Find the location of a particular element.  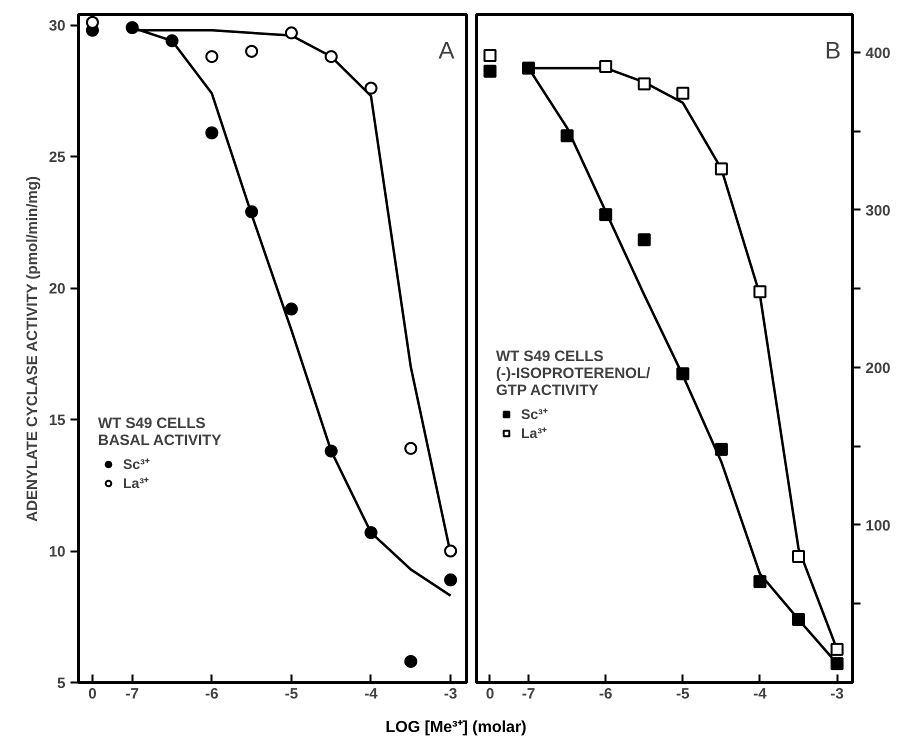

legend-title: WT S49 CELLS (-)-ISOPROTERENOL/ GTP ACTIVITY is located at coordinates (573, 373).